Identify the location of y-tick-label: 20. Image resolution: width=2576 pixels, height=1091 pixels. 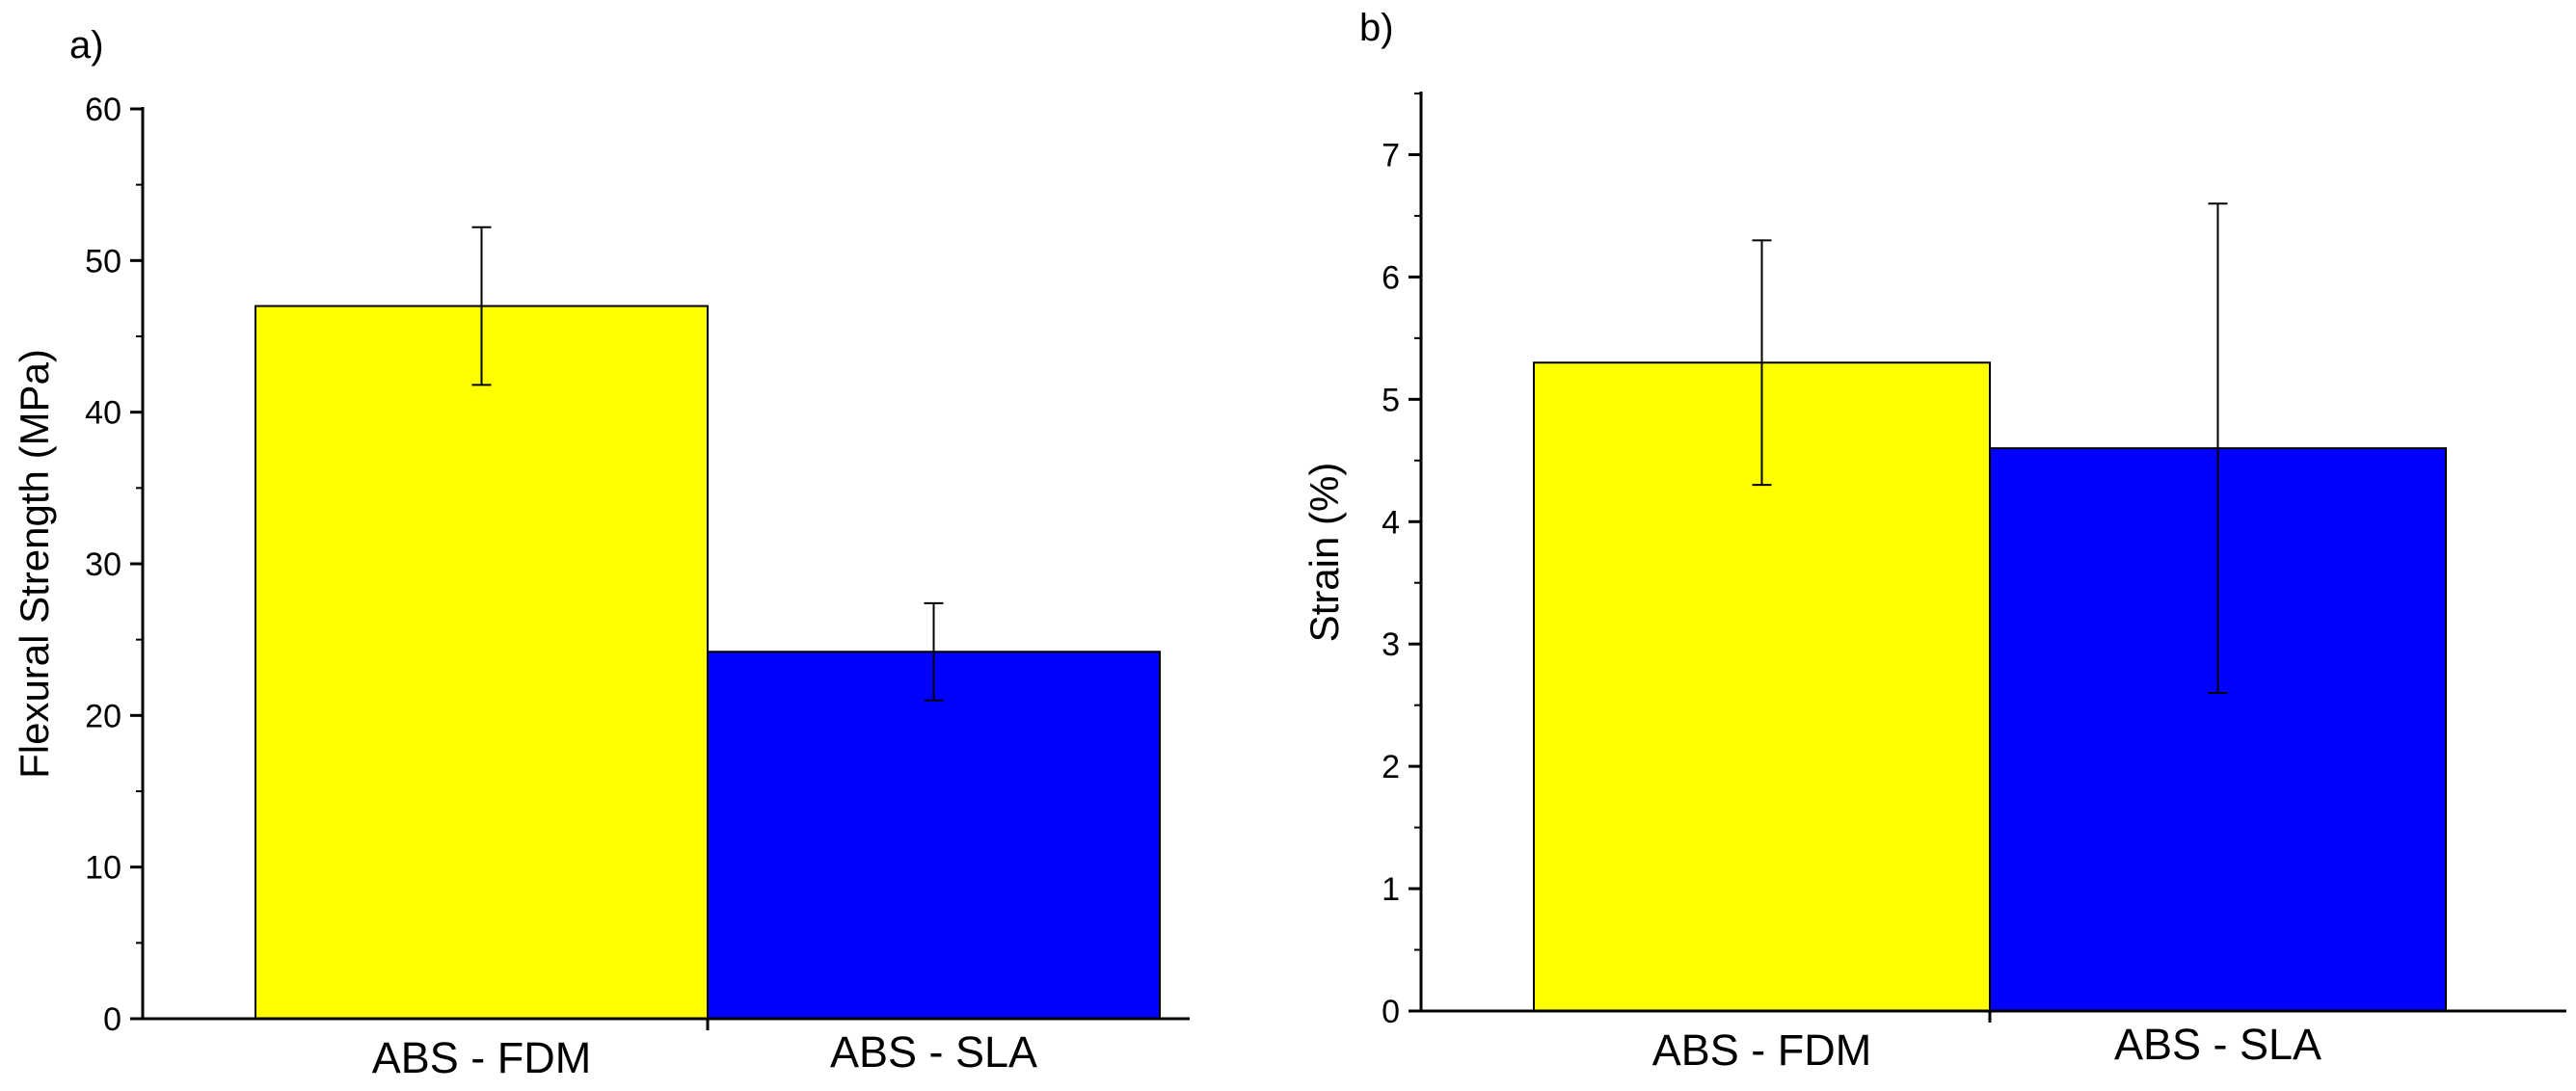
(103, 716).